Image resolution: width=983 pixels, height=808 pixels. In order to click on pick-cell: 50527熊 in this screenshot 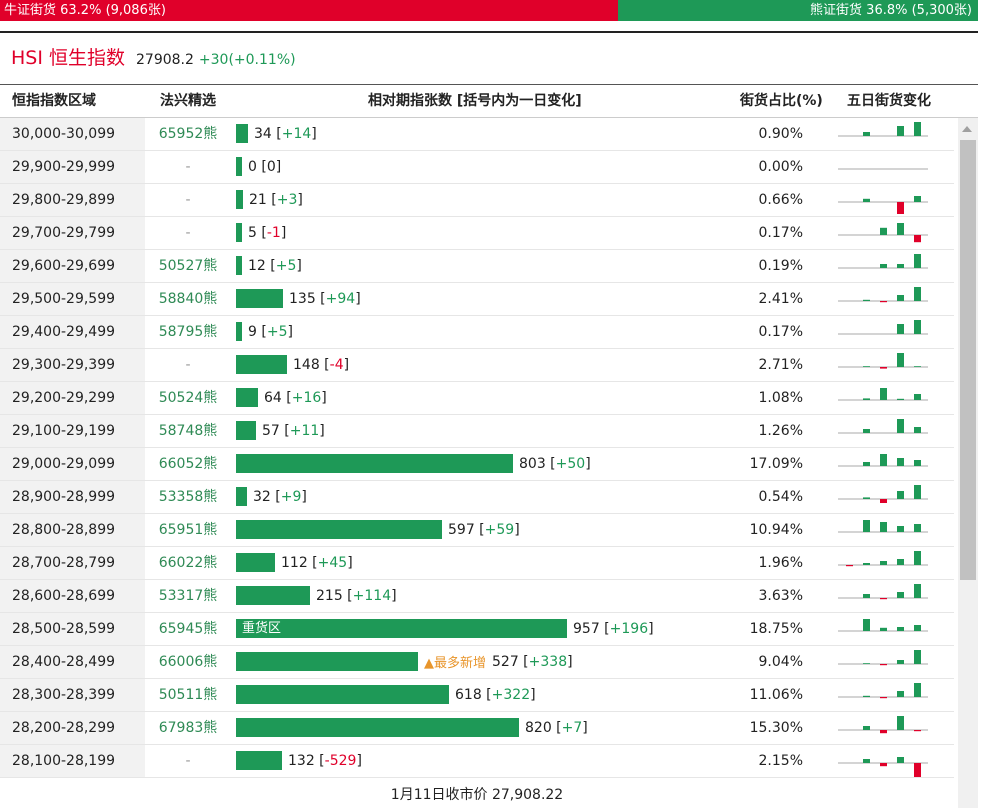, I will do `click(188, 266)`.